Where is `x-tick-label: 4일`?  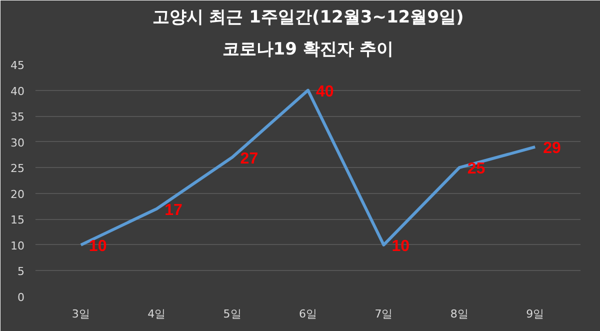
x-tick-label: 4일 is located at coordinates (157, 314).